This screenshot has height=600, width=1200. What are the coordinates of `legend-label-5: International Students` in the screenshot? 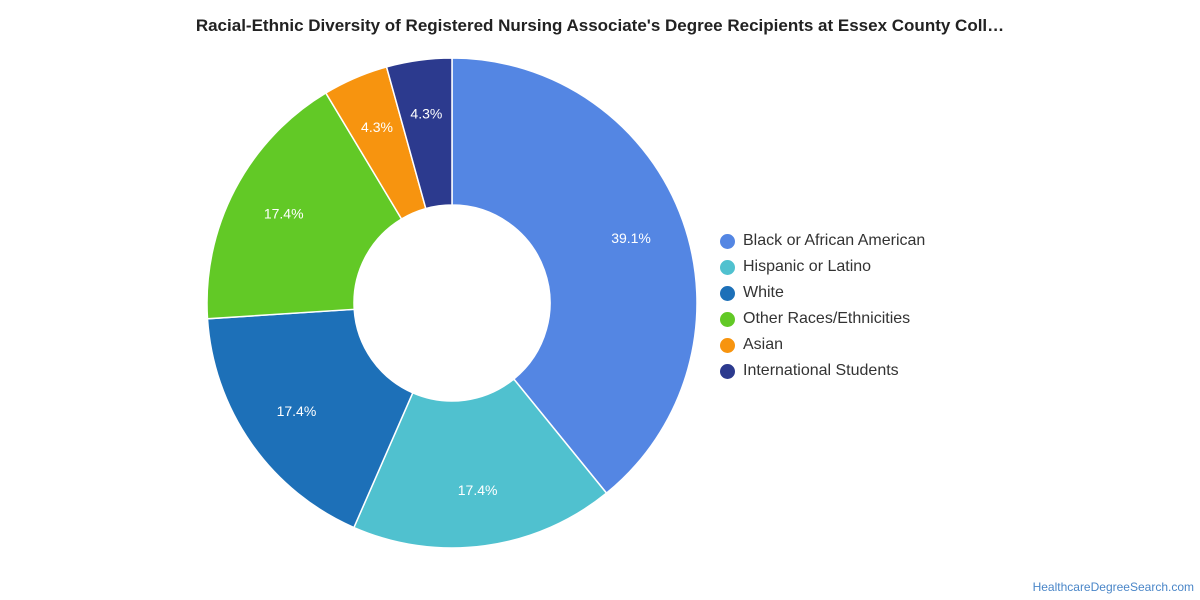 It's located at (821, 370).